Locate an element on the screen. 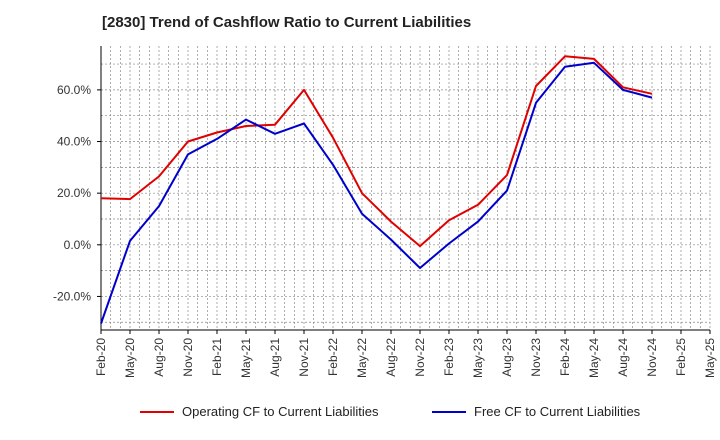 This screenshot has height=440, width=720. y-tick-label: -20.0% is located at coordinates (72, 296).